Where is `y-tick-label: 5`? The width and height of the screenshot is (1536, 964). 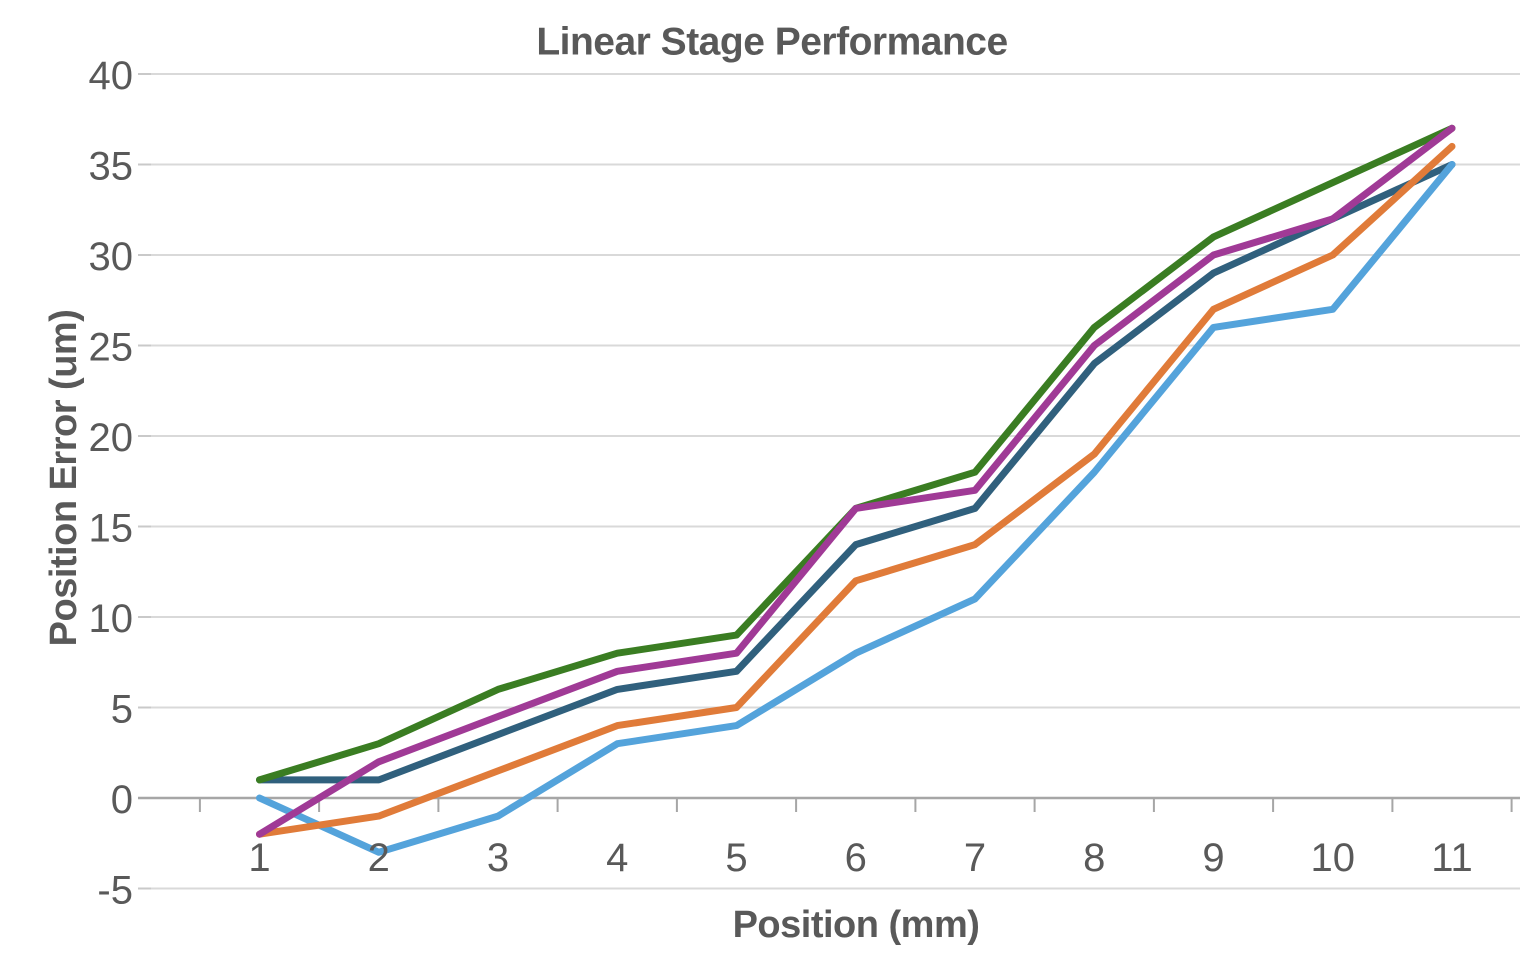
y-tick-label: 5 is located at coordinates (122, 710).